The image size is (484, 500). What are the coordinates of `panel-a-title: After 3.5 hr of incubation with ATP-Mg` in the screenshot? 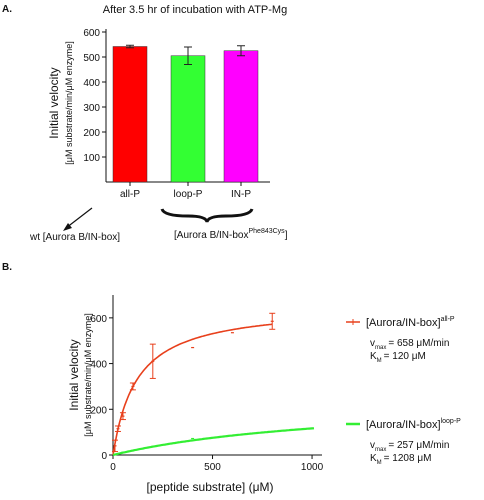 It's located at (195, 10).